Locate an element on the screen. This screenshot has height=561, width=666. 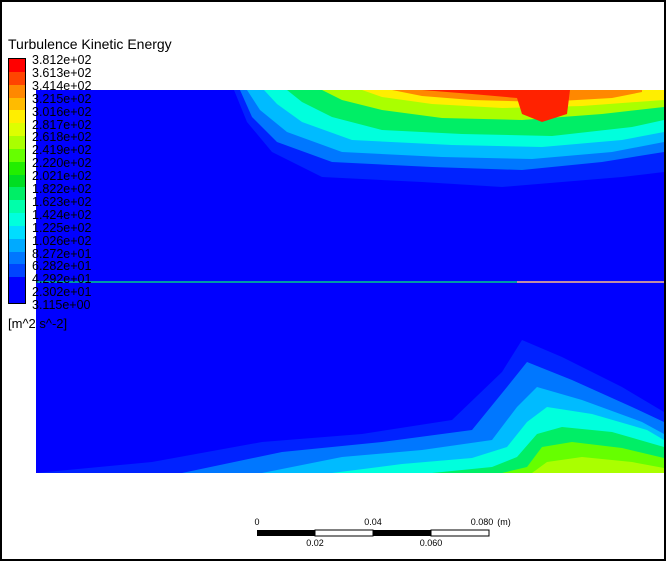
legend-units: [m^2 s^-2] is located at coordinates (38, 323).